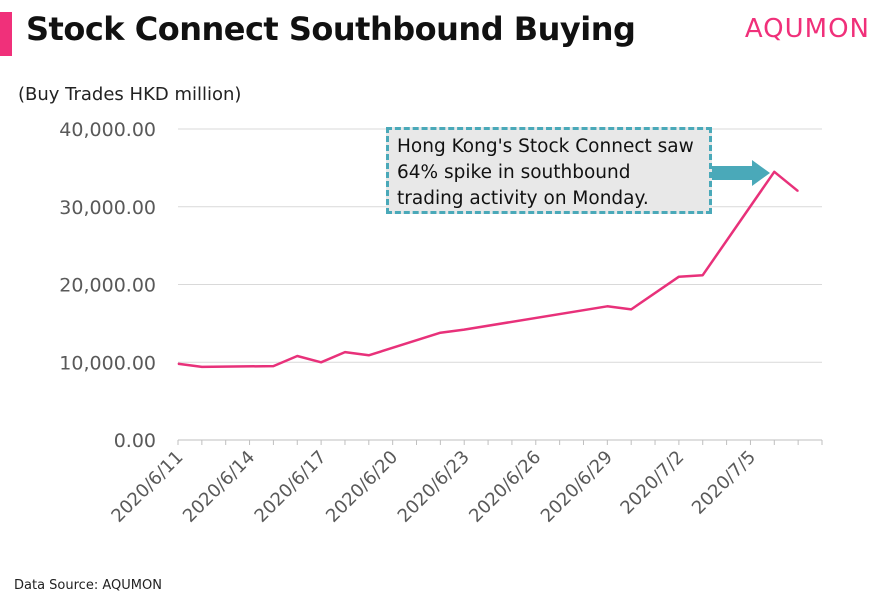  Describe the element at coordinates (577, 487) in the screenshot. I see `x-tick-label: 2020/6/29` at that location.